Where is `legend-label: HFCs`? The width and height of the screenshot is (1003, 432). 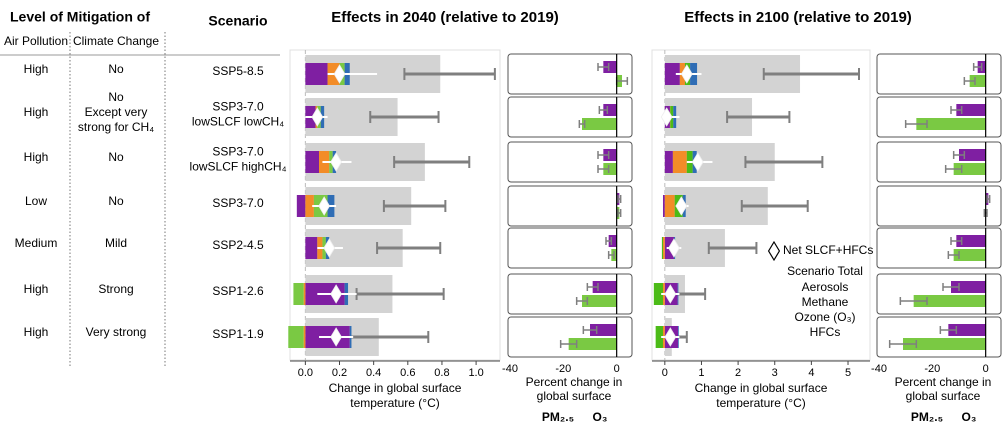 legend-label: HFCs is located at coordinates (825, 332).